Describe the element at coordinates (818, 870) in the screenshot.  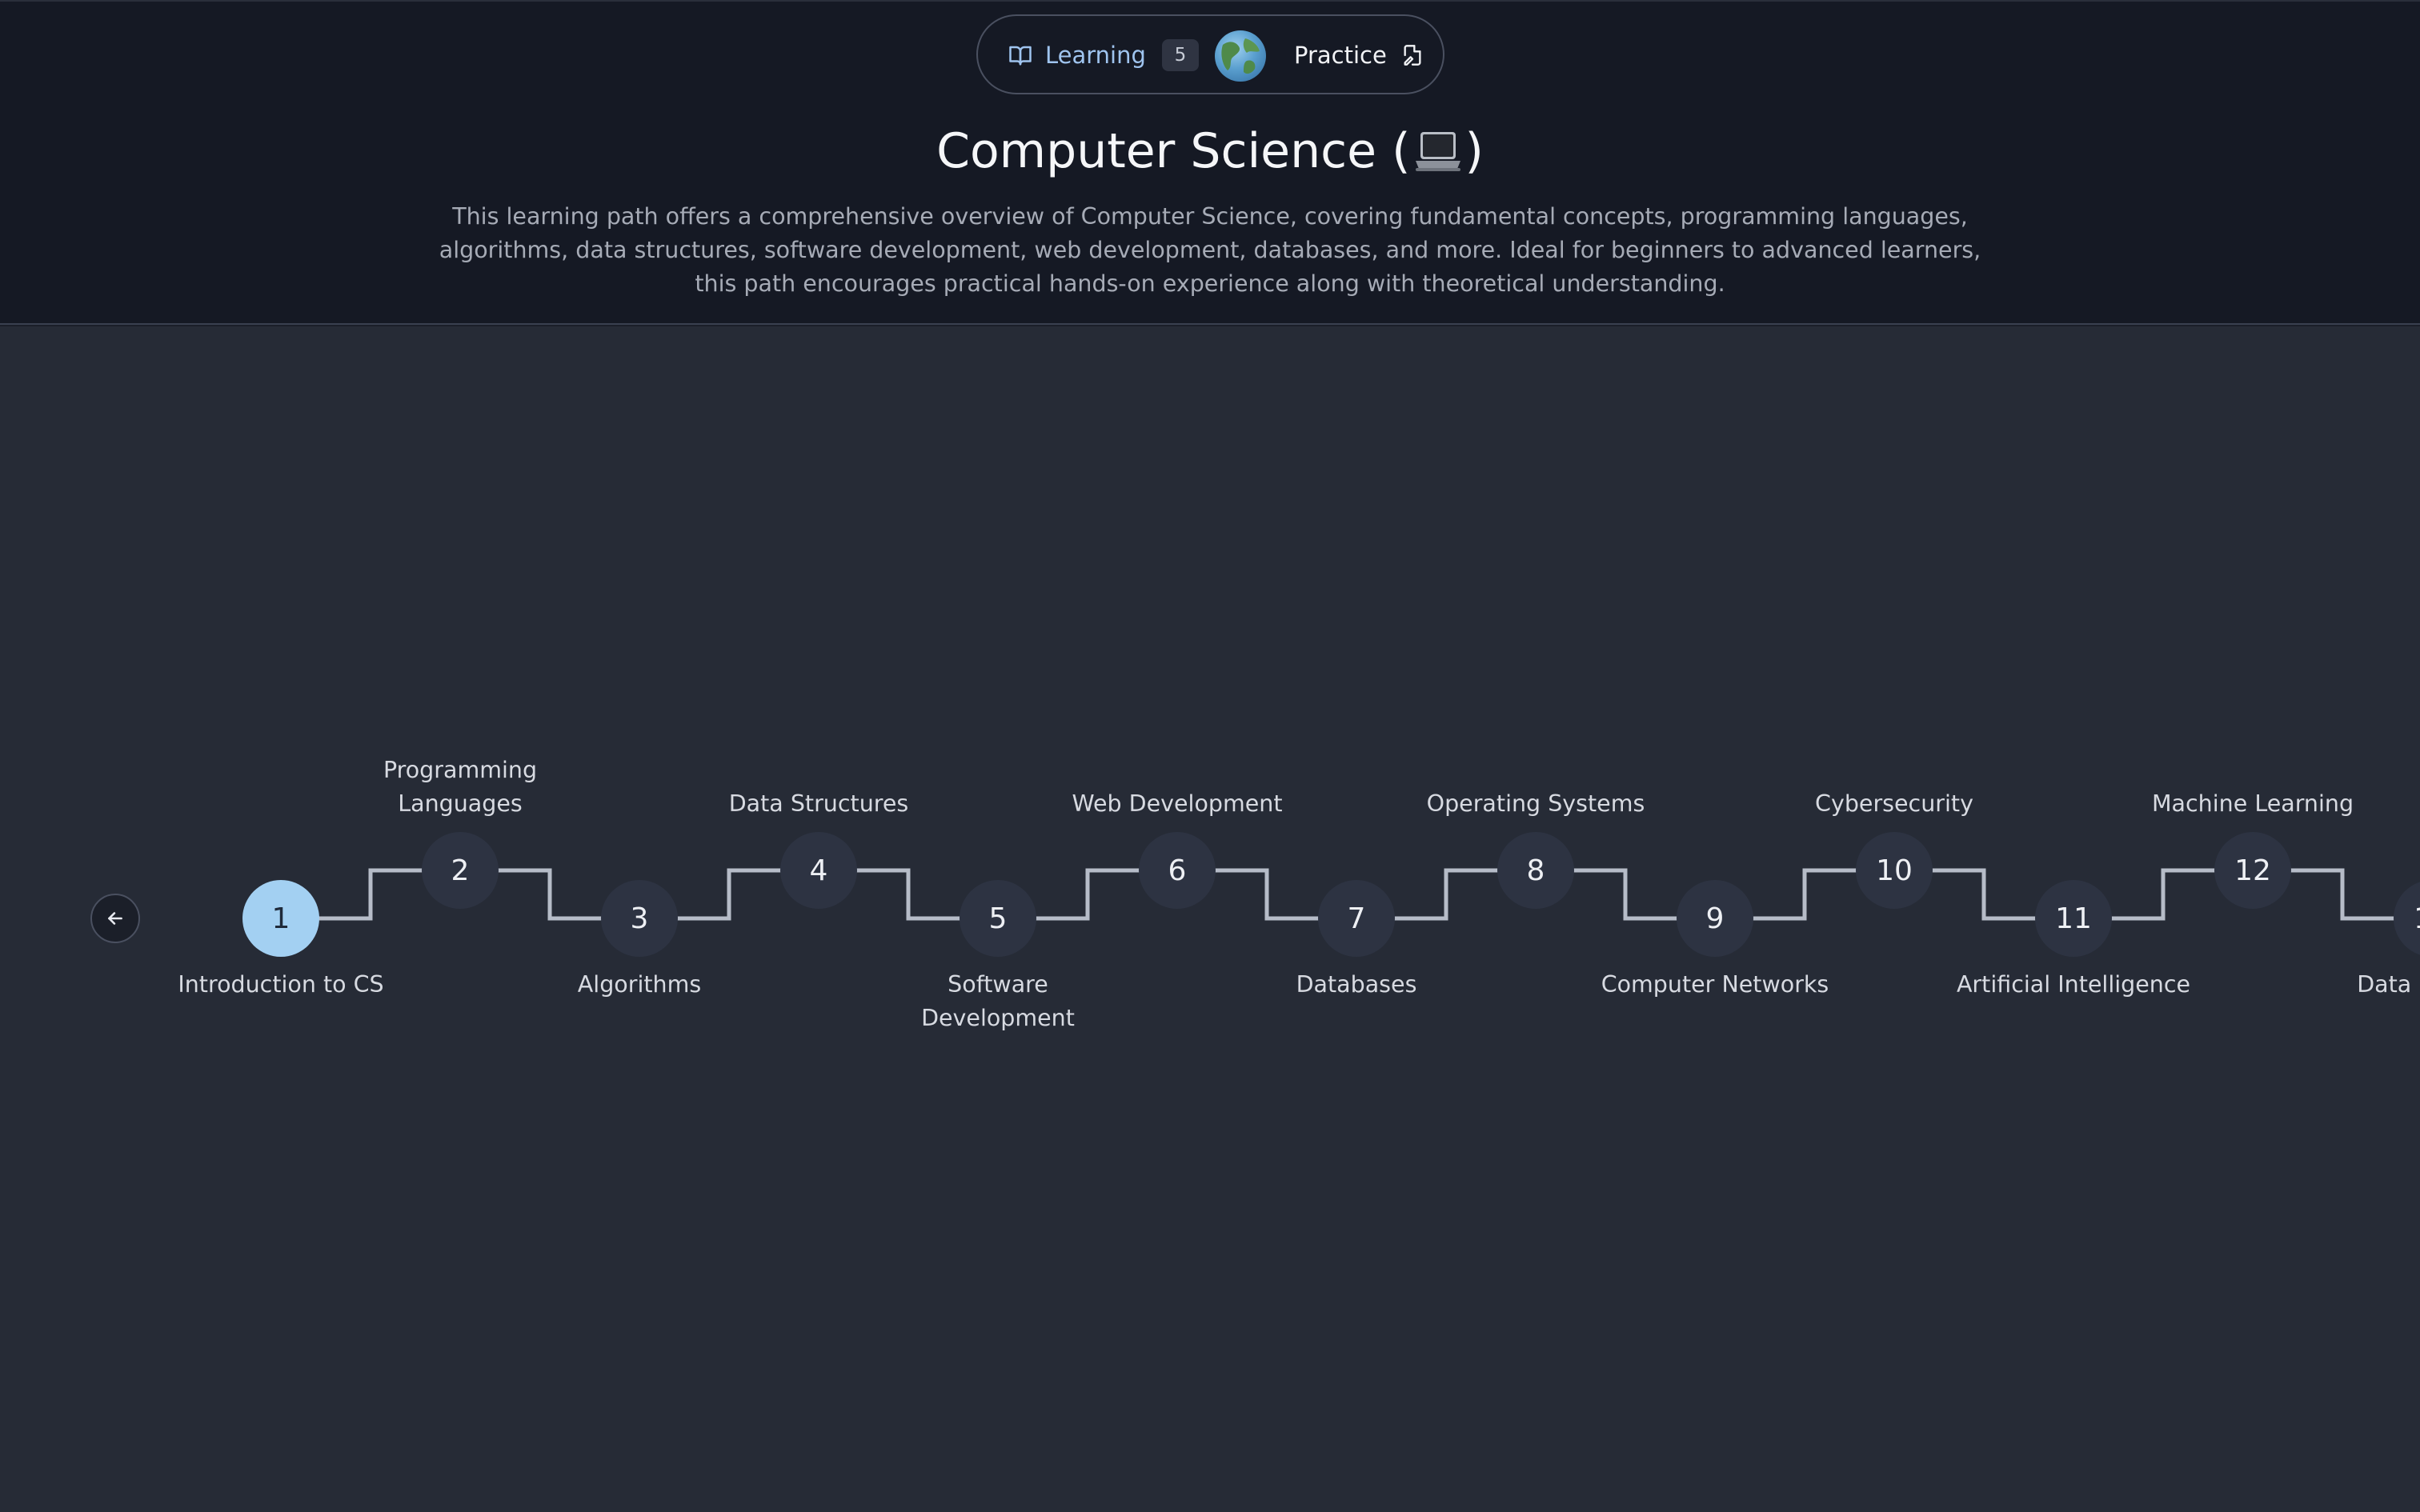
I see `step-node-4: 4` at that location.